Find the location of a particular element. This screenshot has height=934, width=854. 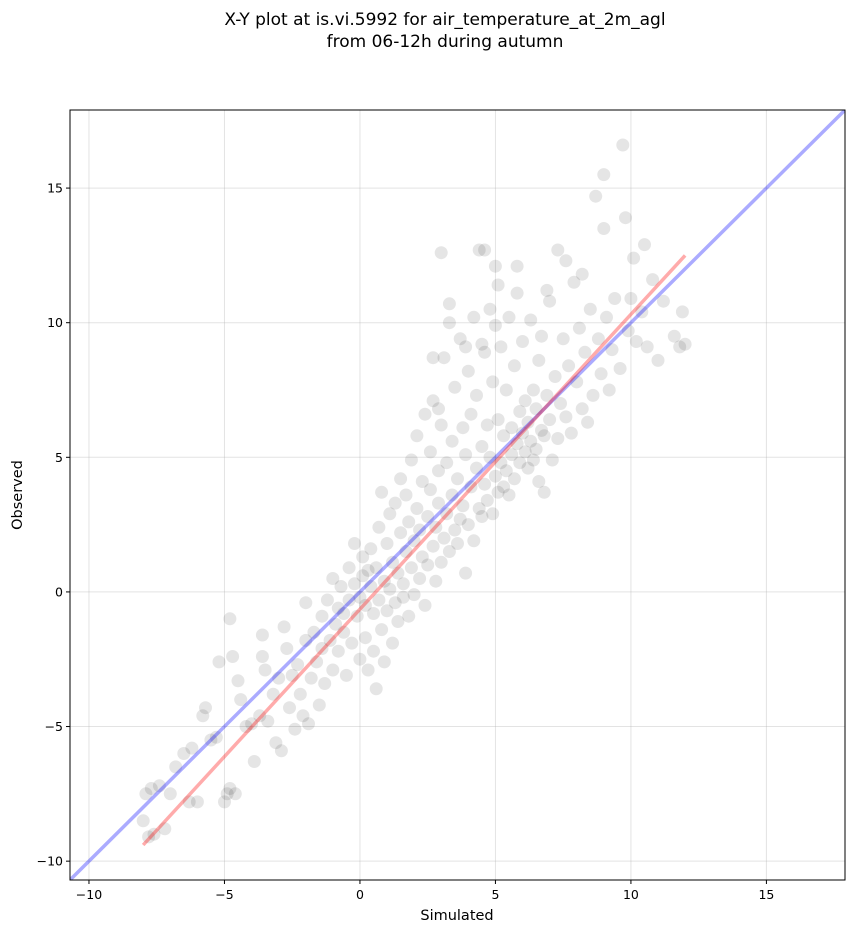

chart-title-line-2: from 06-12h during autumn is located at coordinates (445, 42).